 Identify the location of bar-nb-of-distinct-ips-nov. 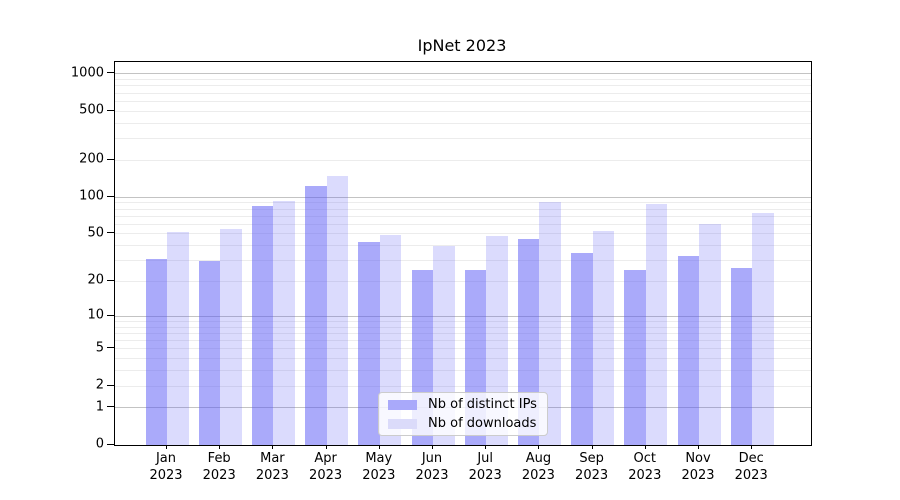
(688, 350).